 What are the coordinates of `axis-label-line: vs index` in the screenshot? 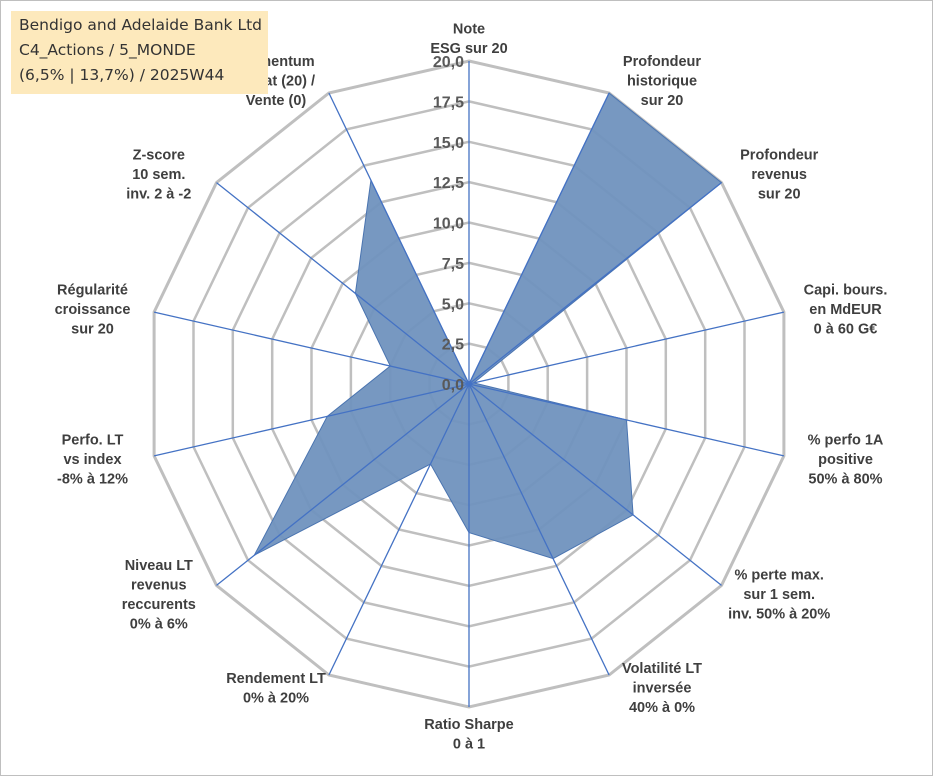 It's located at (92, 460).